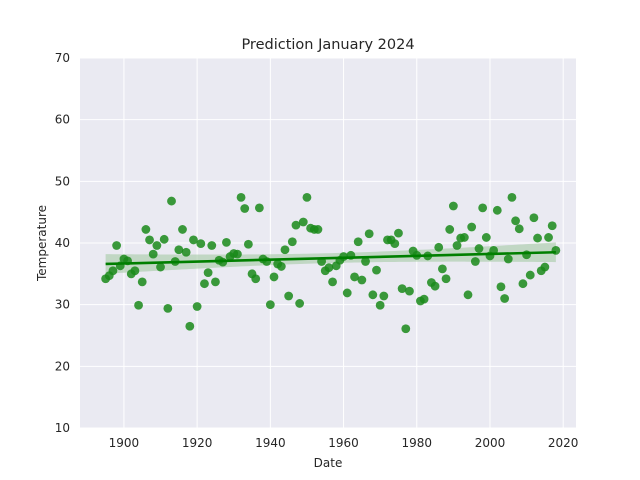 Image resolution: width=640 pixels, height=480 pixels. Describe the element at coordinates (490, 443) in the screenshot. I see `x-tick-label: 2000` at that location.